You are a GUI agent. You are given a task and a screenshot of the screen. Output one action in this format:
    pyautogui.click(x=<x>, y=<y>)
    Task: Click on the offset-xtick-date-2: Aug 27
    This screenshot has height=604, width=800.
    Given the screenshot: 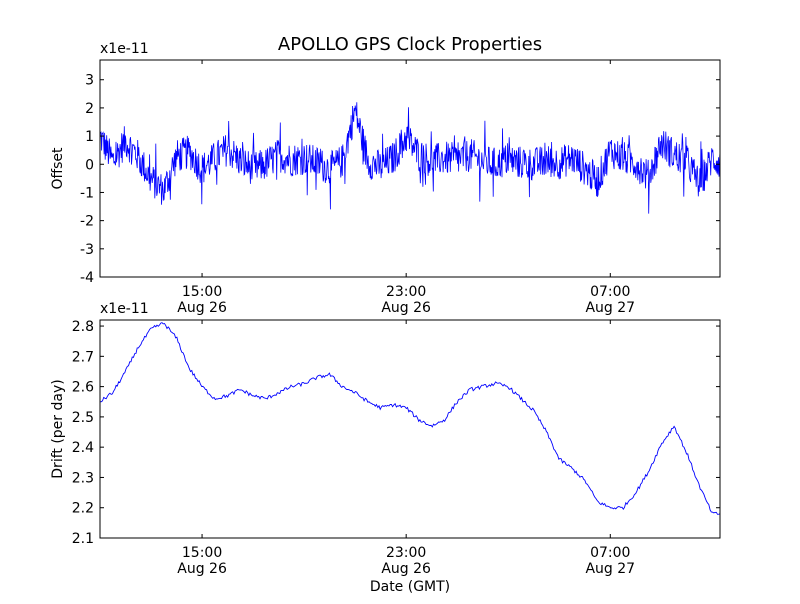 What is the action you would take?
    pyautogui.click(x=610, y=308)
    